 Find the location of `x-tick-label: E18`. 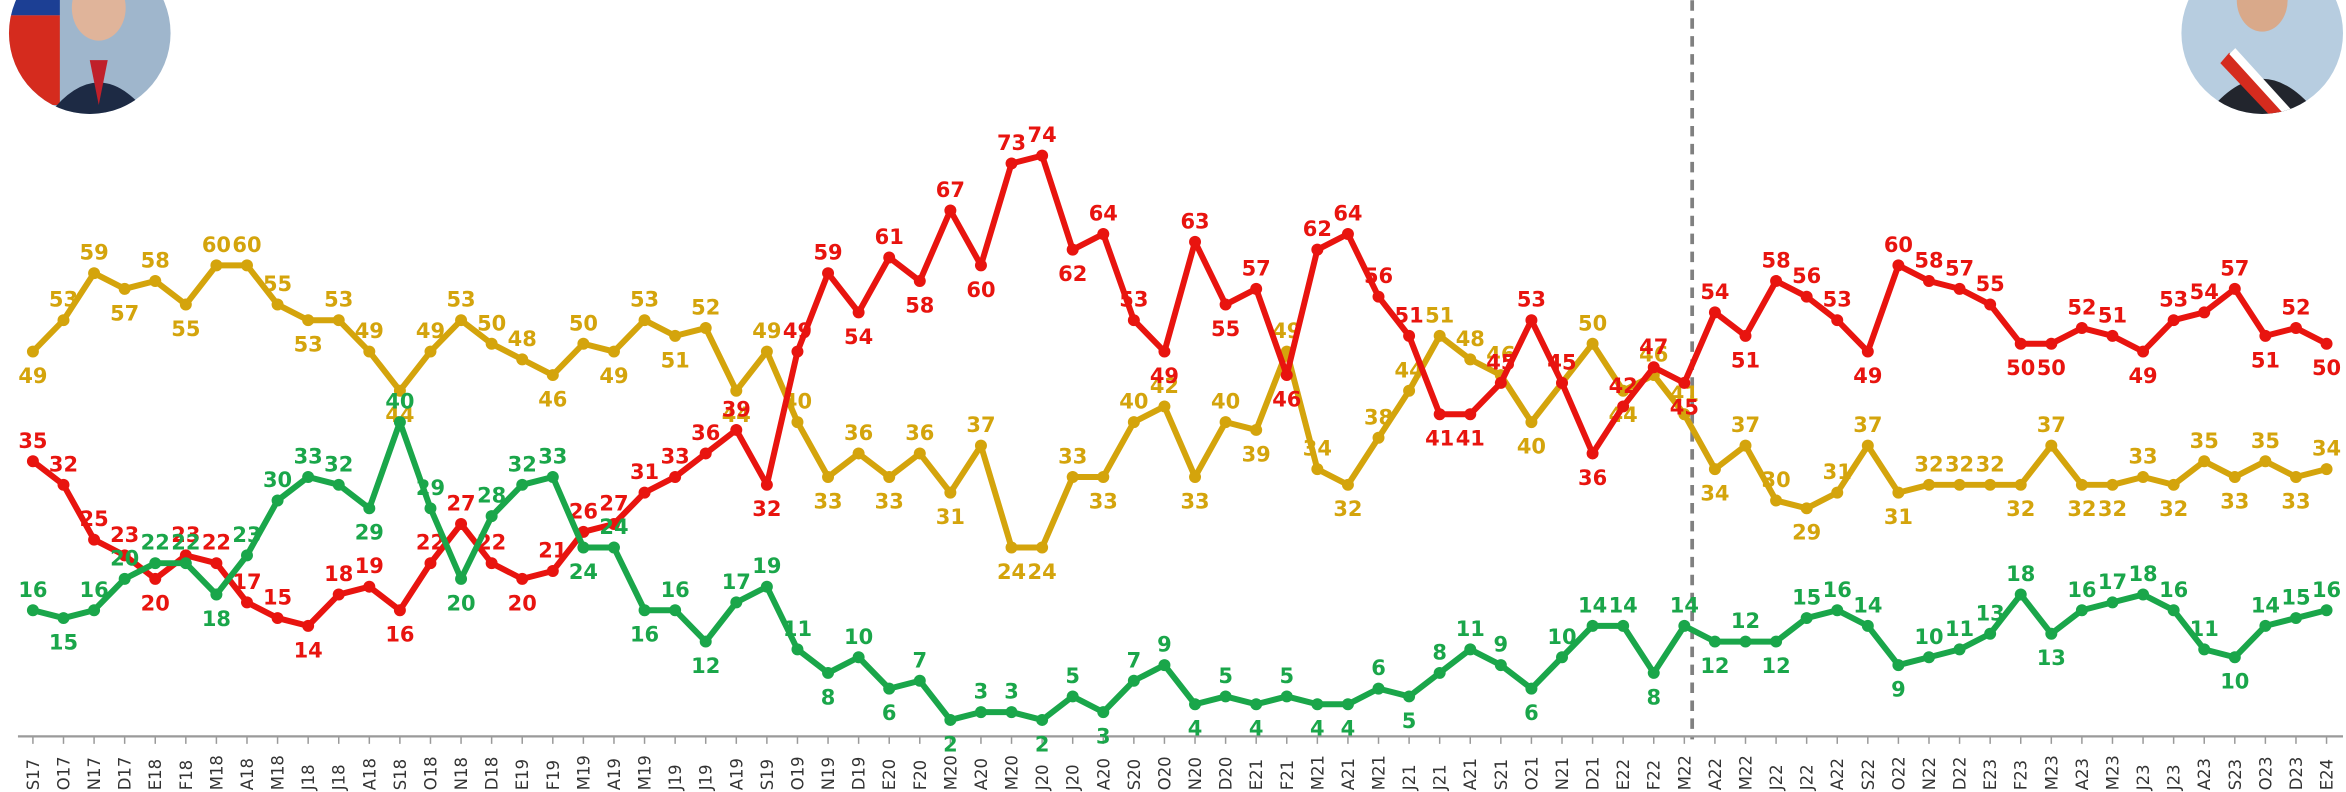

x-tick-label: E18 is located at coordinates (155, 774).